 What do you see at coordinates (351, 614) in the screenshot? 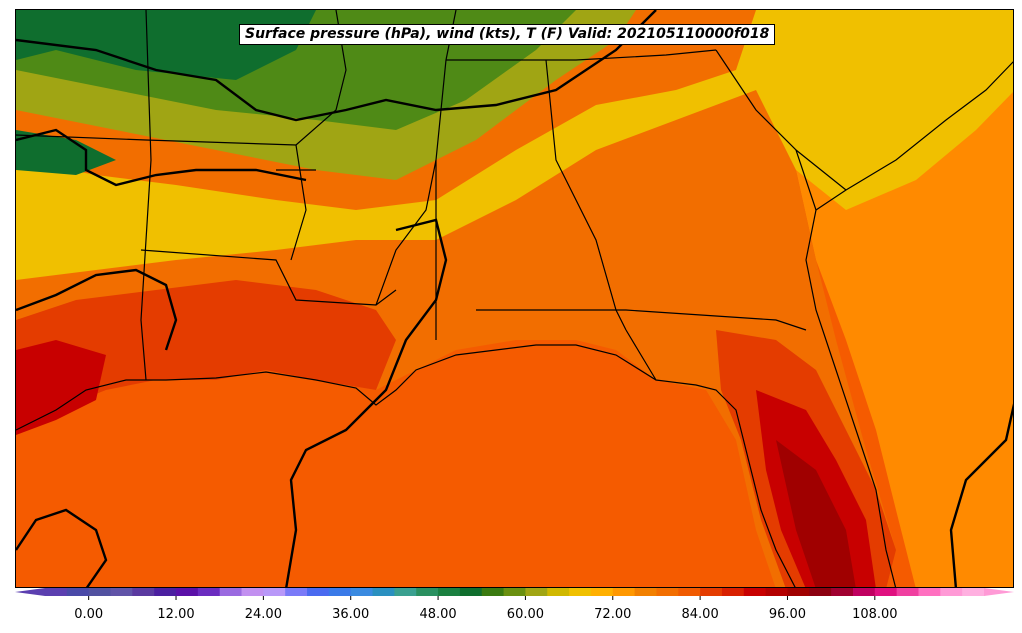
I see `colorbar-tick-label: 36.00` at bounding box center [351, 614].